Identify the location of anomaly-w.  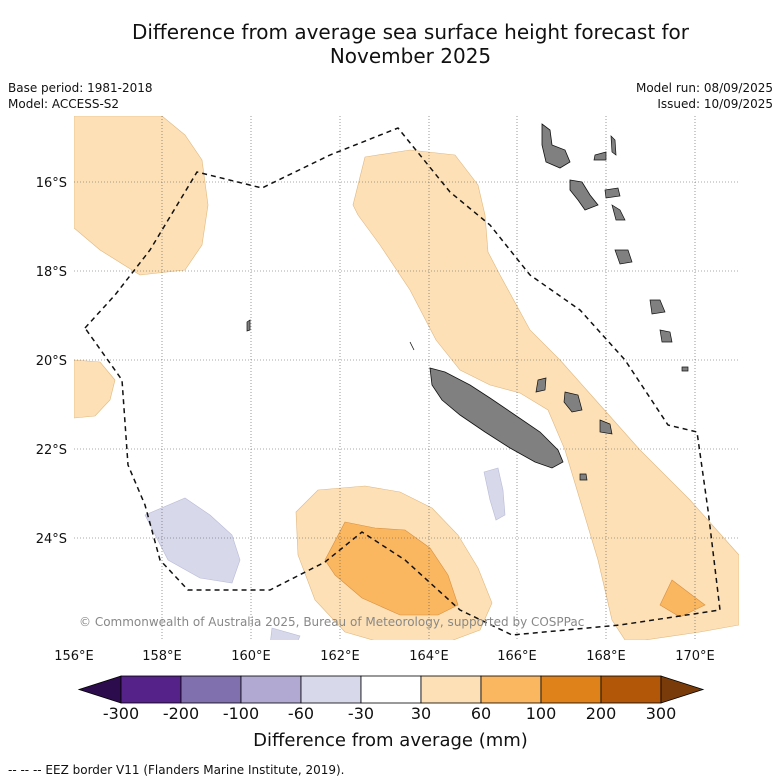
(95, 389).